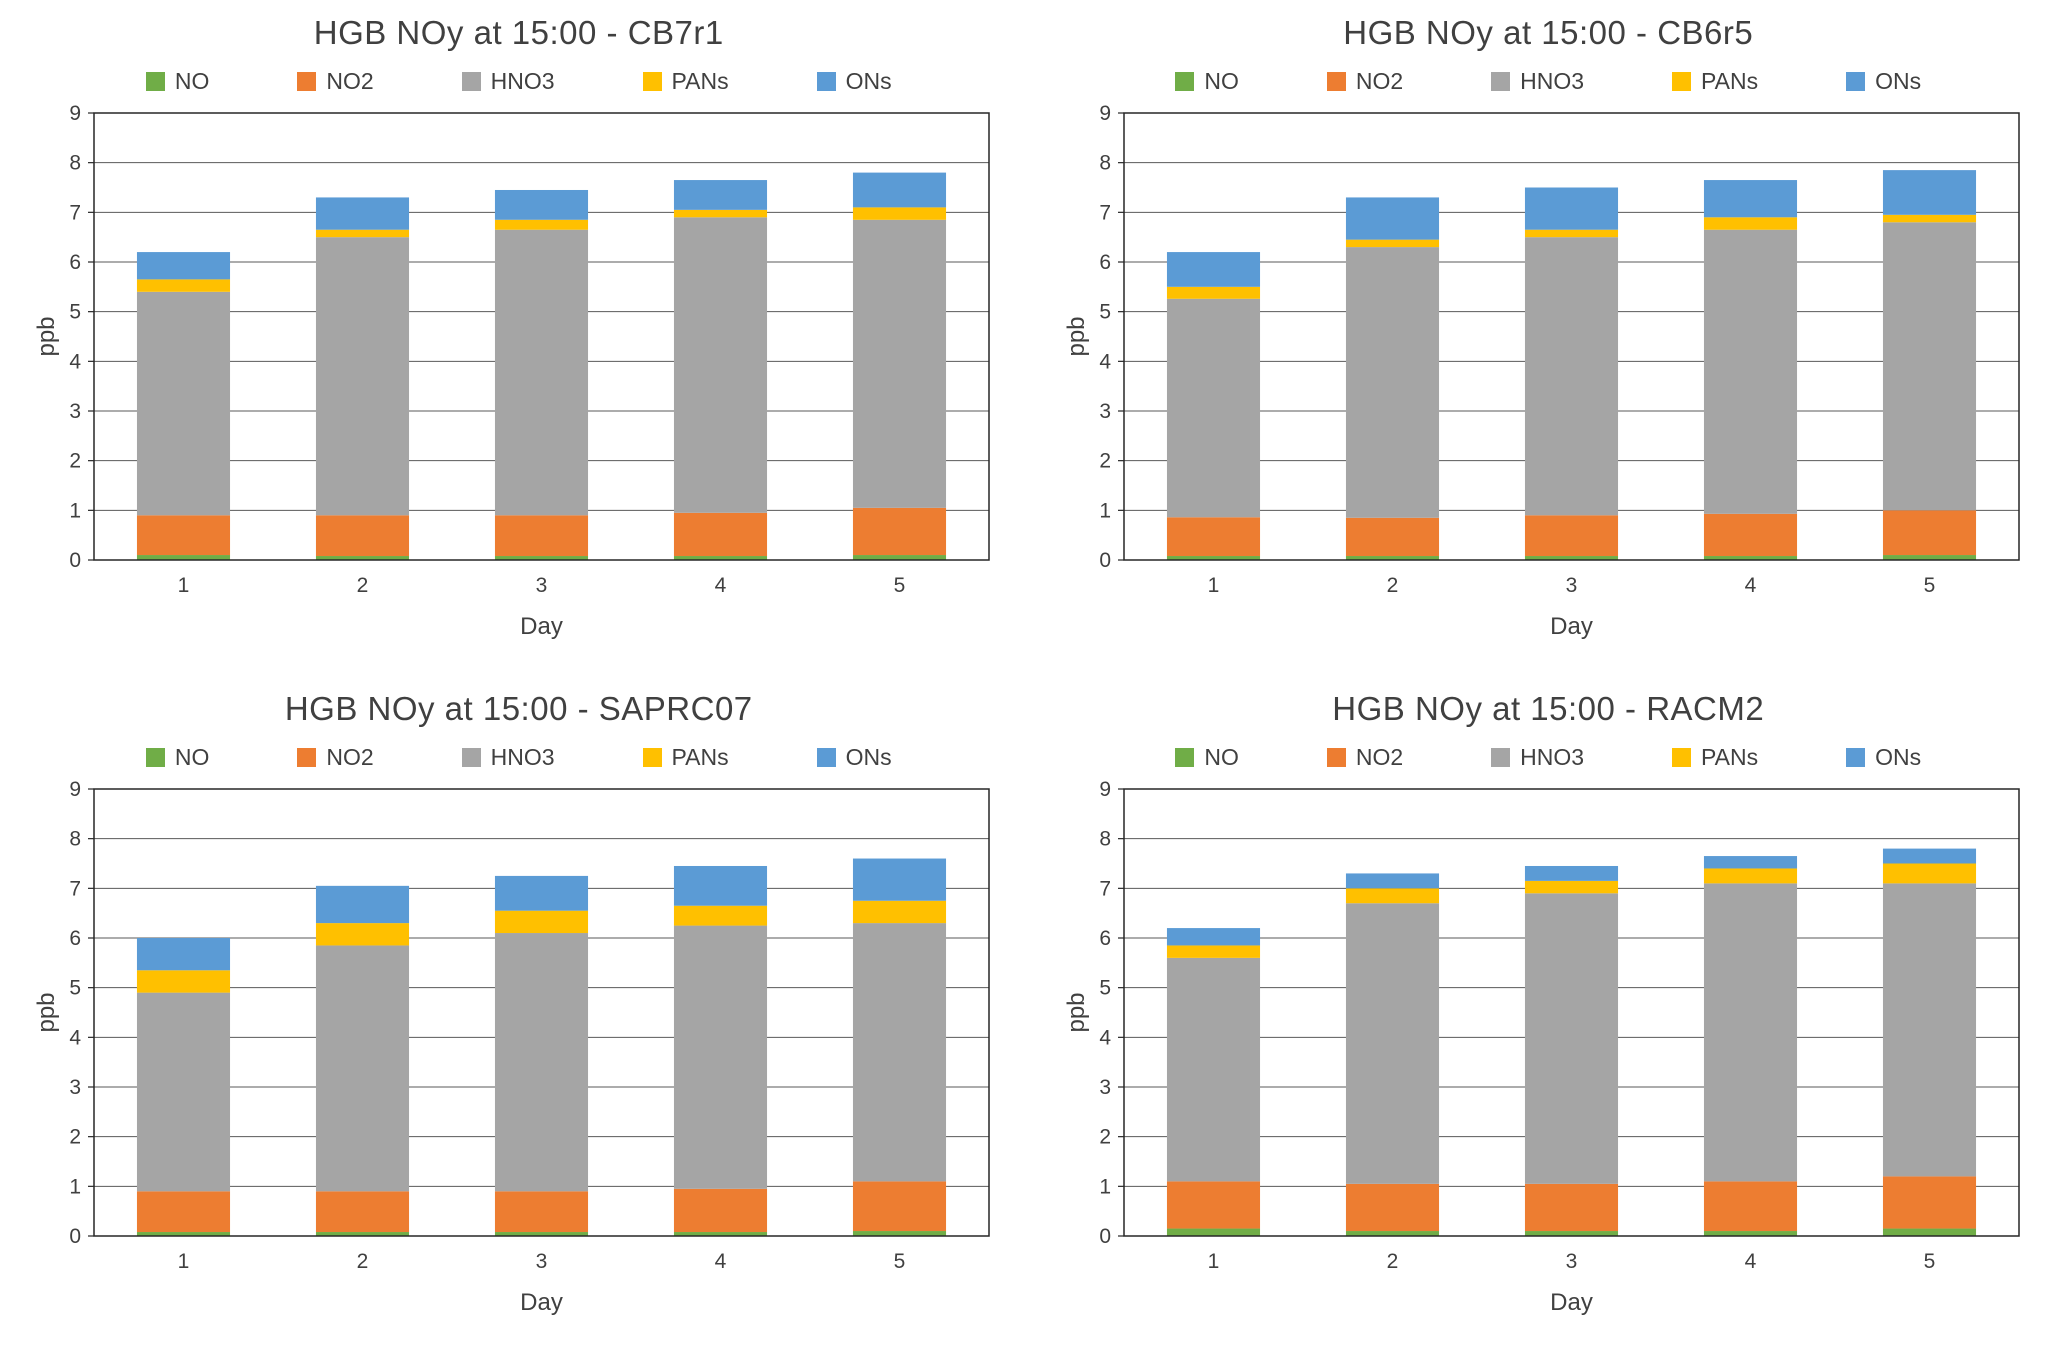  I want to click on y-tick-label: 3, so click(1105, 411).